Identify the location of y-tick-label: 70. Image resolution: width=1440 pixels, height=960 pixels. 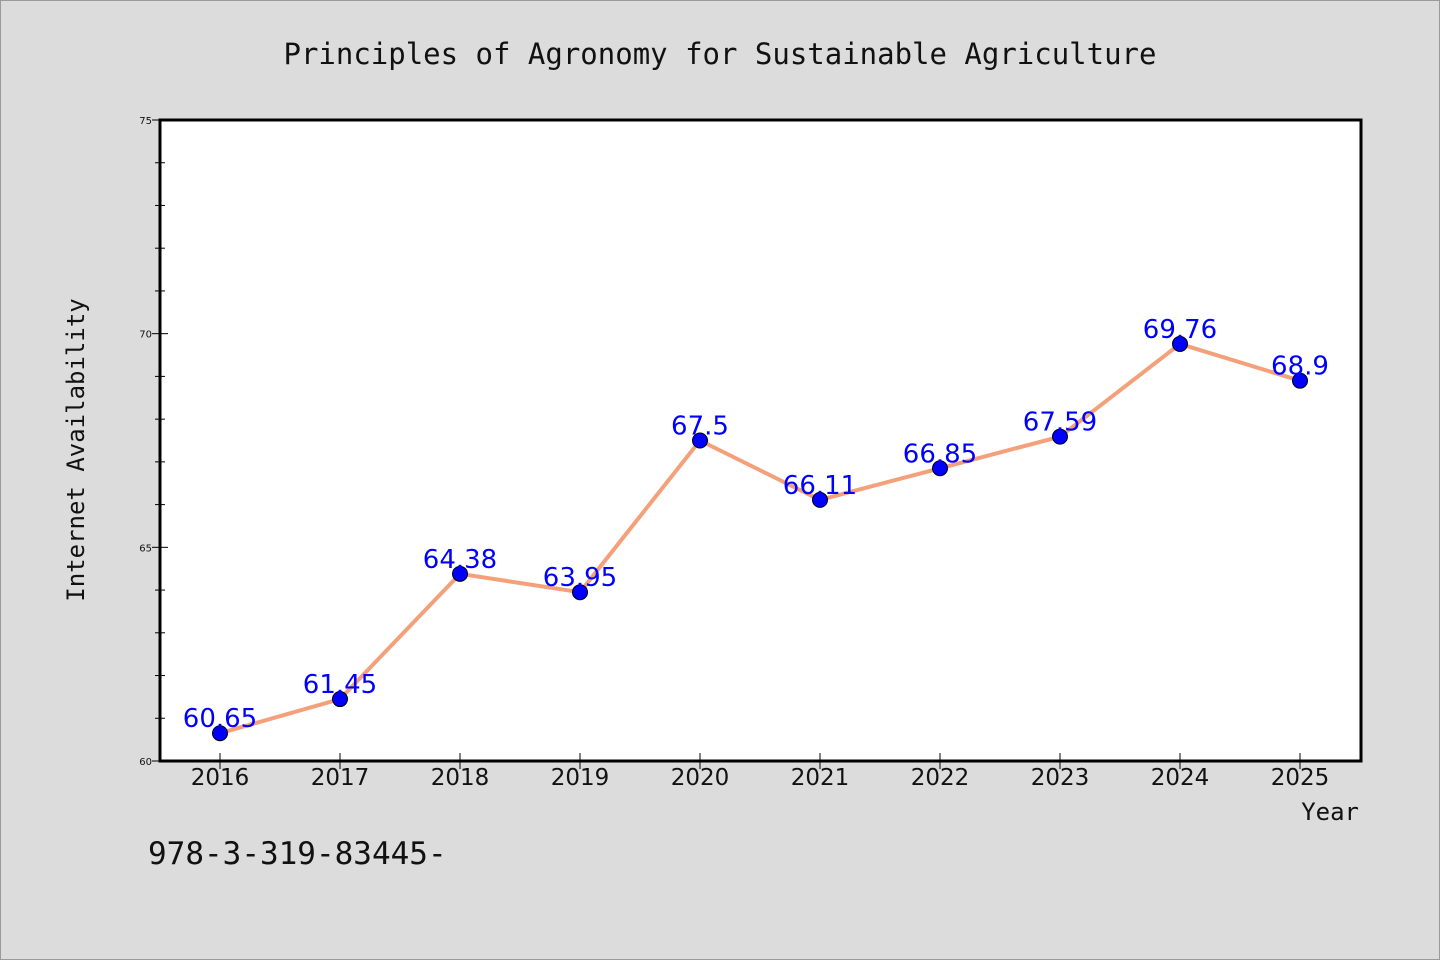
(145, 335).